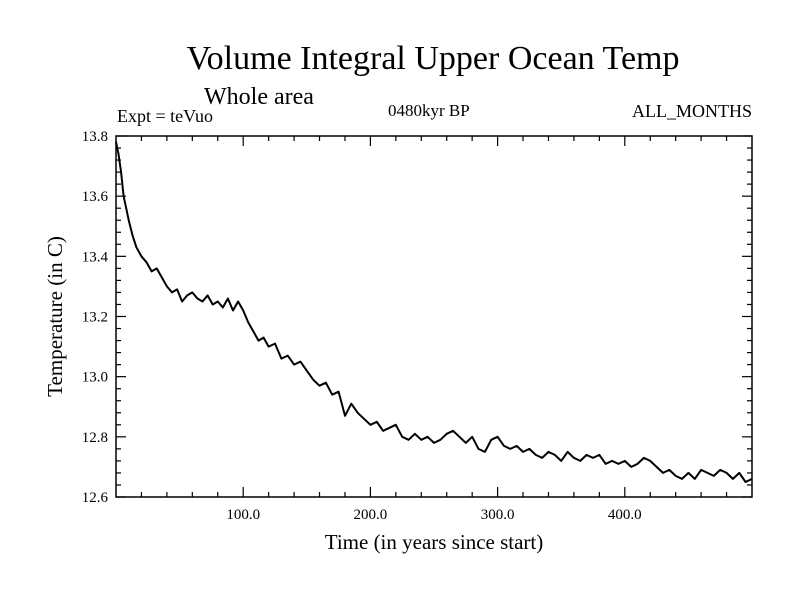 The height and width of the screenshot is (600, 800). I want to click on experiment-label: Expt = teVuo, so click(165, 116).